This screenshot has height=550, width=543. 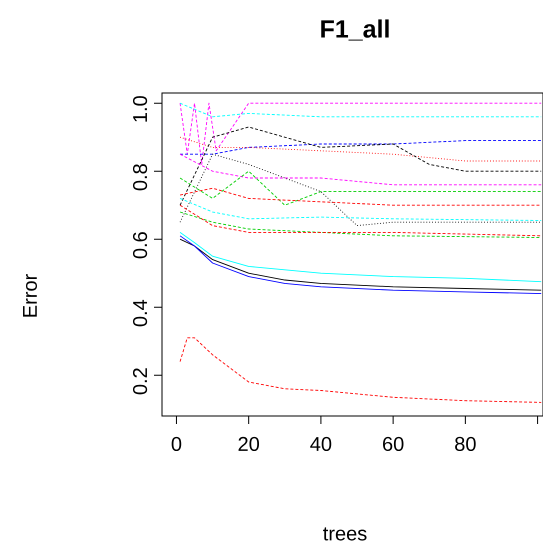 I want to click on x-tick-label: 40, so click(x=321, y=444).